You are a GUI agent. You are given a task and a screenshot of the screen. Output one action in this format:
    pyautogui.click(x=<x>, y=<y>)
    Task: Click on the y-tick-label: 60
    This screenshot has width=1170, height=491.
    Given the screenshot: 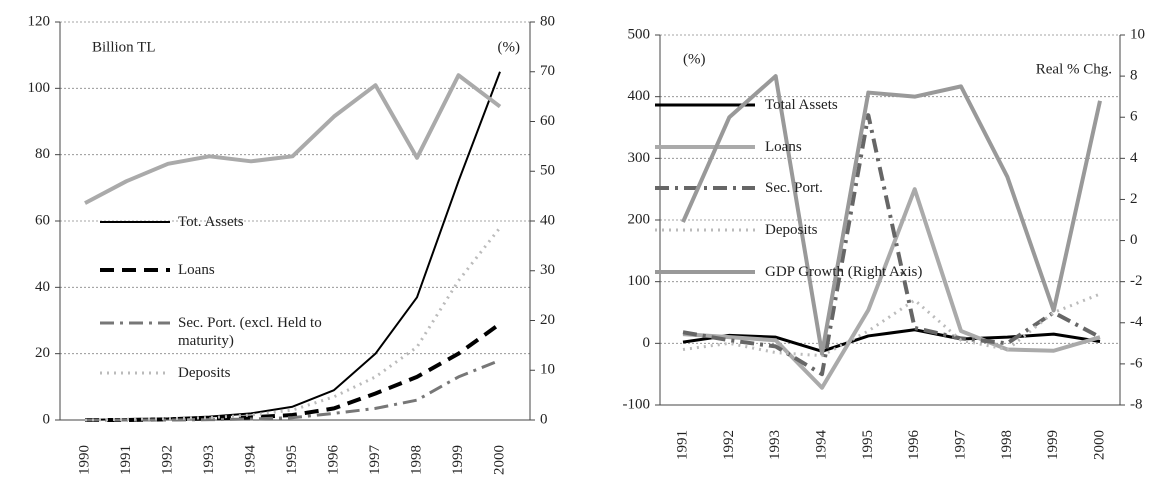 What is the action you would take?
    pyautogui.click(x=42, y=220)
    